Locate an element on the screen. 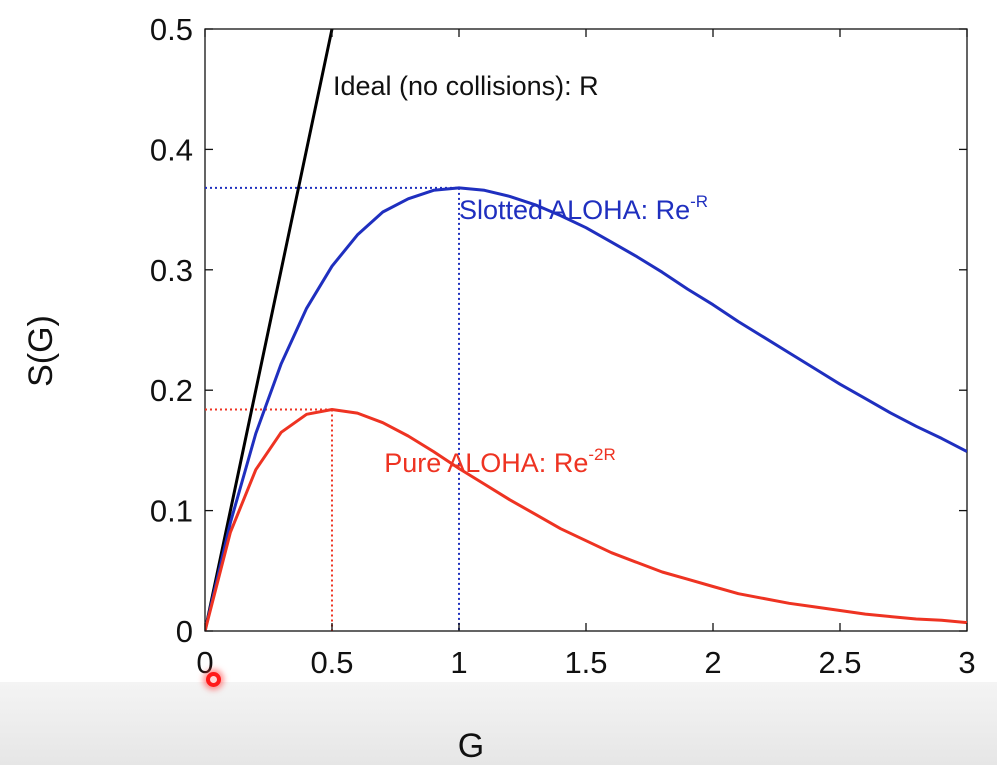 This screenshot has height=765, width=997. annotation-pure: Pure ALOHA: Re-2R is located at coordinates (500, 461).